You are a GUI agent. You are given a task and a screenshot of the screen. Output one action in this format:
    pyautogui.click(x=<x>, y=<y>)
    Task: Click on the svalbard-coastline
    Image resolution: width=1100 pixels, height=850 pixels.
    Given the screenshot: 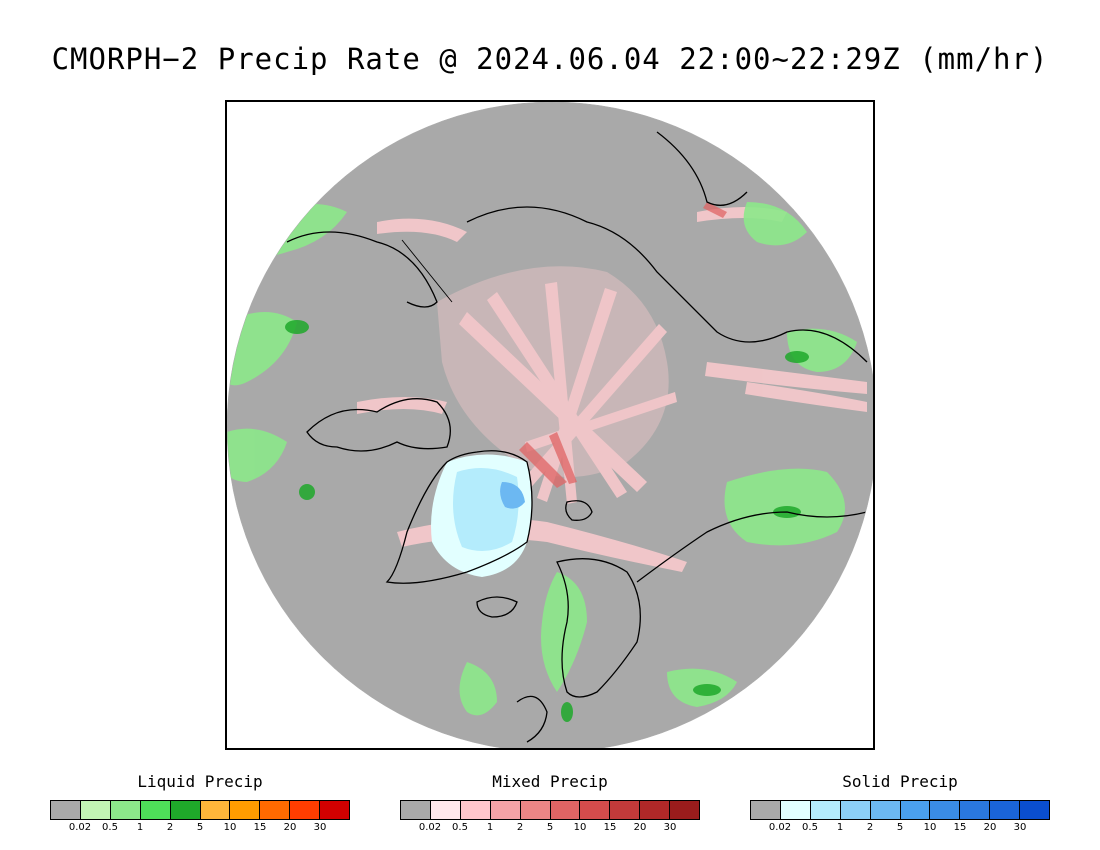 What is the action you would take?
    pyautogui.click(x=579, y=510)
    